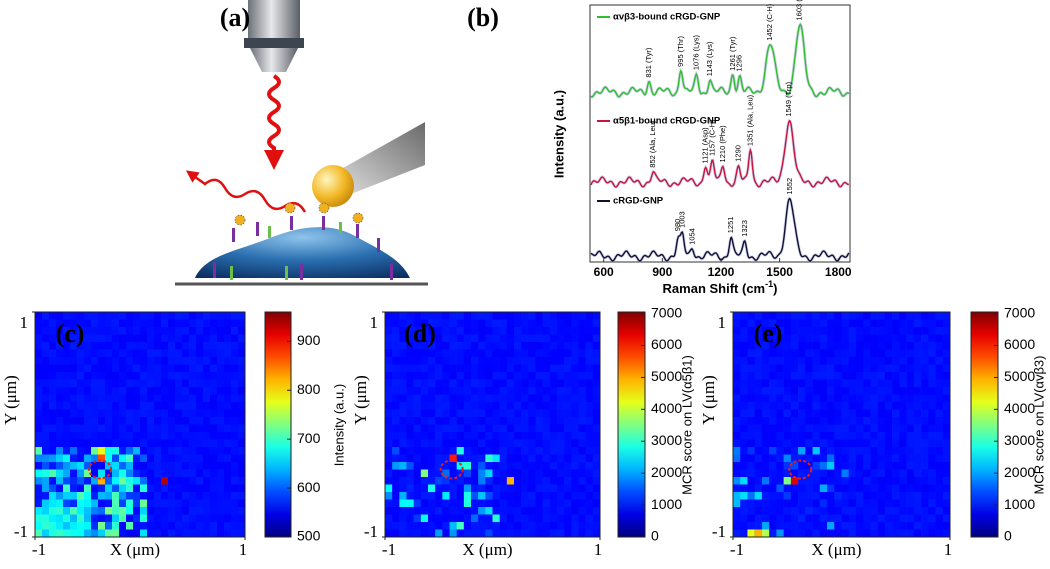 The height and width of the screenshot is (569, 1050). Describe the element at coordinates (21, 531) in the screenshot. I see `y-tick-label: -1` at that location.